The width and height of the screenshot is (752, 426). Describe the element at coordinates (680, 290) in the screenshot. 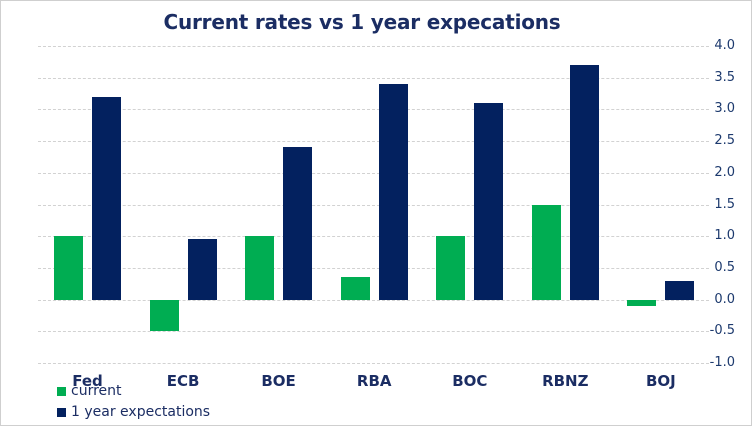

I see `bar-expectations-boj` at that location.